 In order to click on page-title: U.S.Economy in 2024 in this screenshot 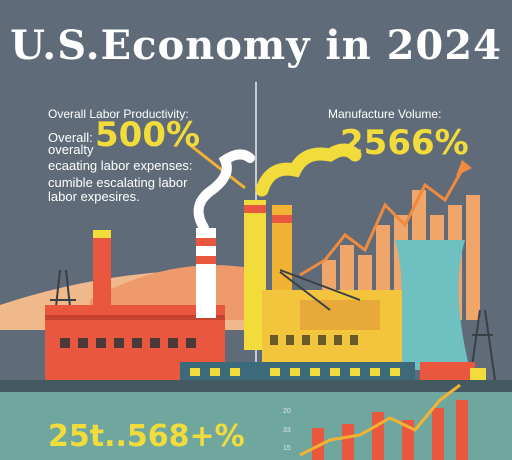, I will do `click(256, 45)`.